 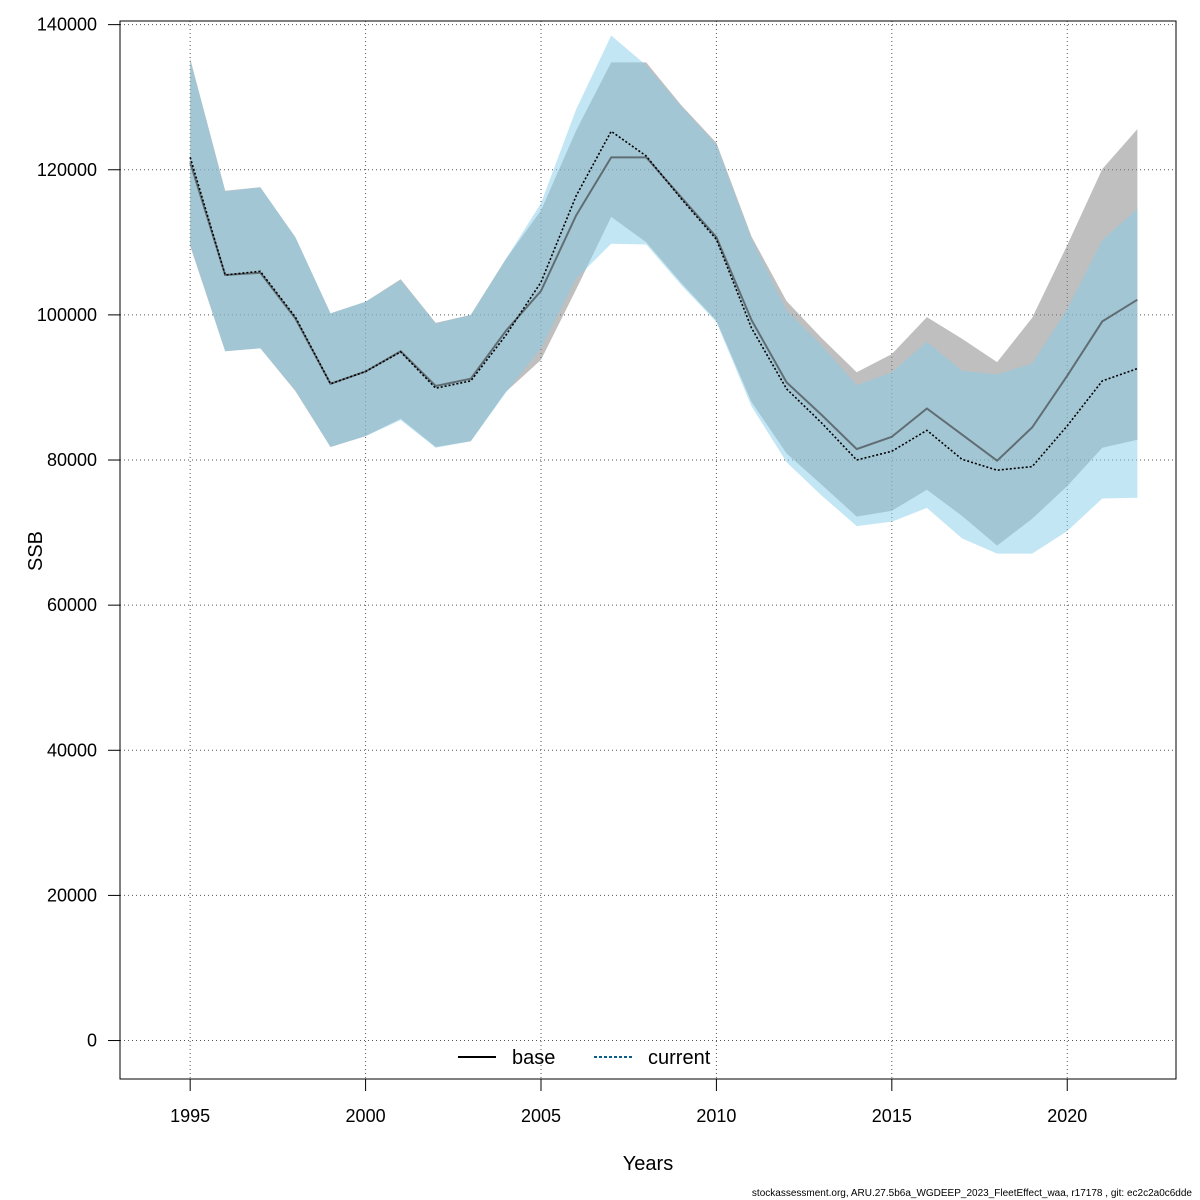 What do you see at coordinates (892, 1116) in the screenshot?
I see `x-tick-label: 2015` at bounding box center [892, 1116].